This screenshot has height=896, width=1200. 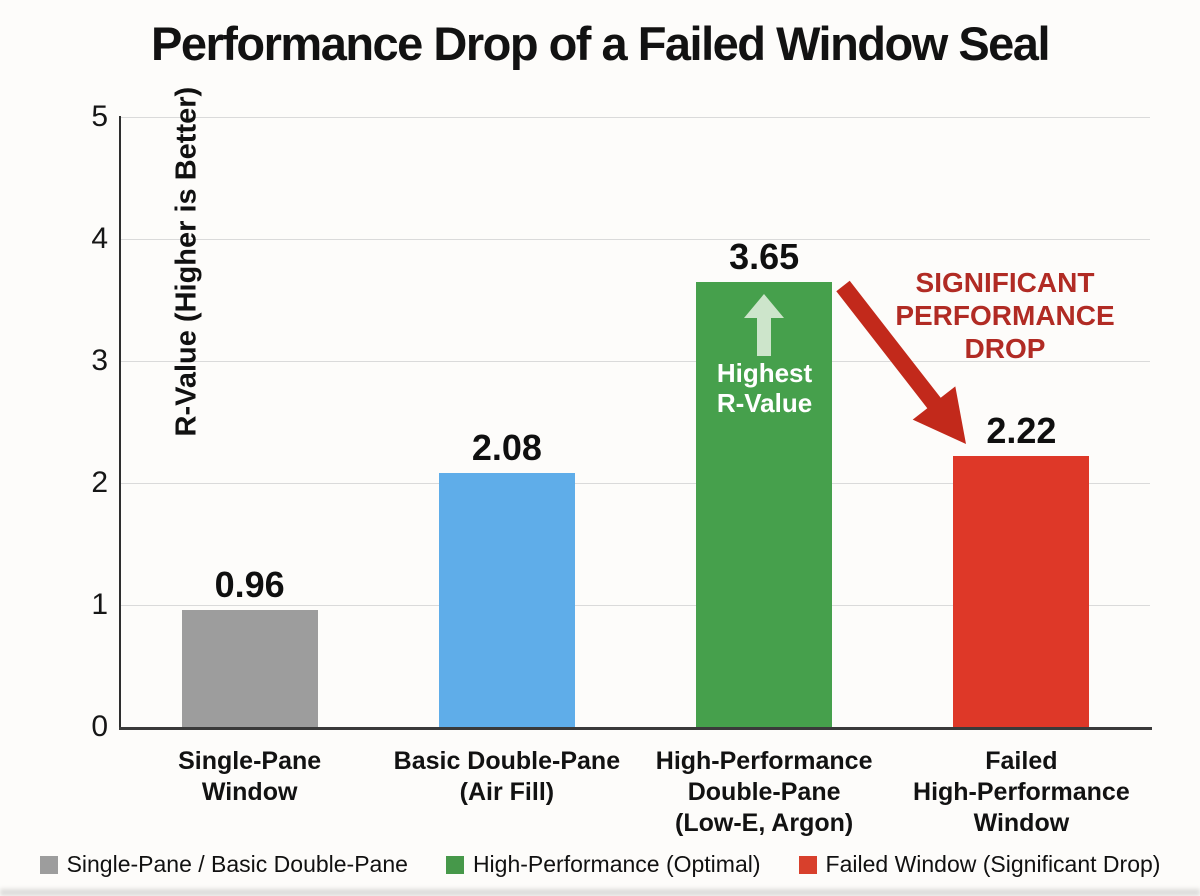 I want to click on highest-r-value-annotation: Highest R-Value, so click(x=764, y=388).